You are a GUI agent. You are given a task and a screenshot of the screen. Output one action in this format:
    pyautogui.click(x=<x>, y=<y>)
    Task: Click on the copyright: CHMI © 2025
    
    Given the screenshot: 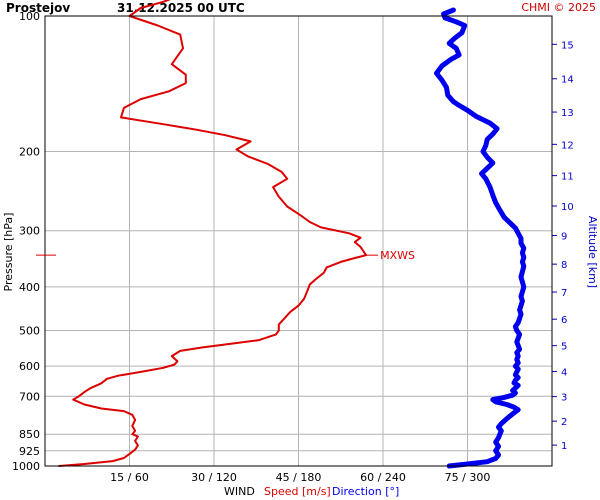 What is the action you would take?
    pyautogui.click(x=558, y=7)
    